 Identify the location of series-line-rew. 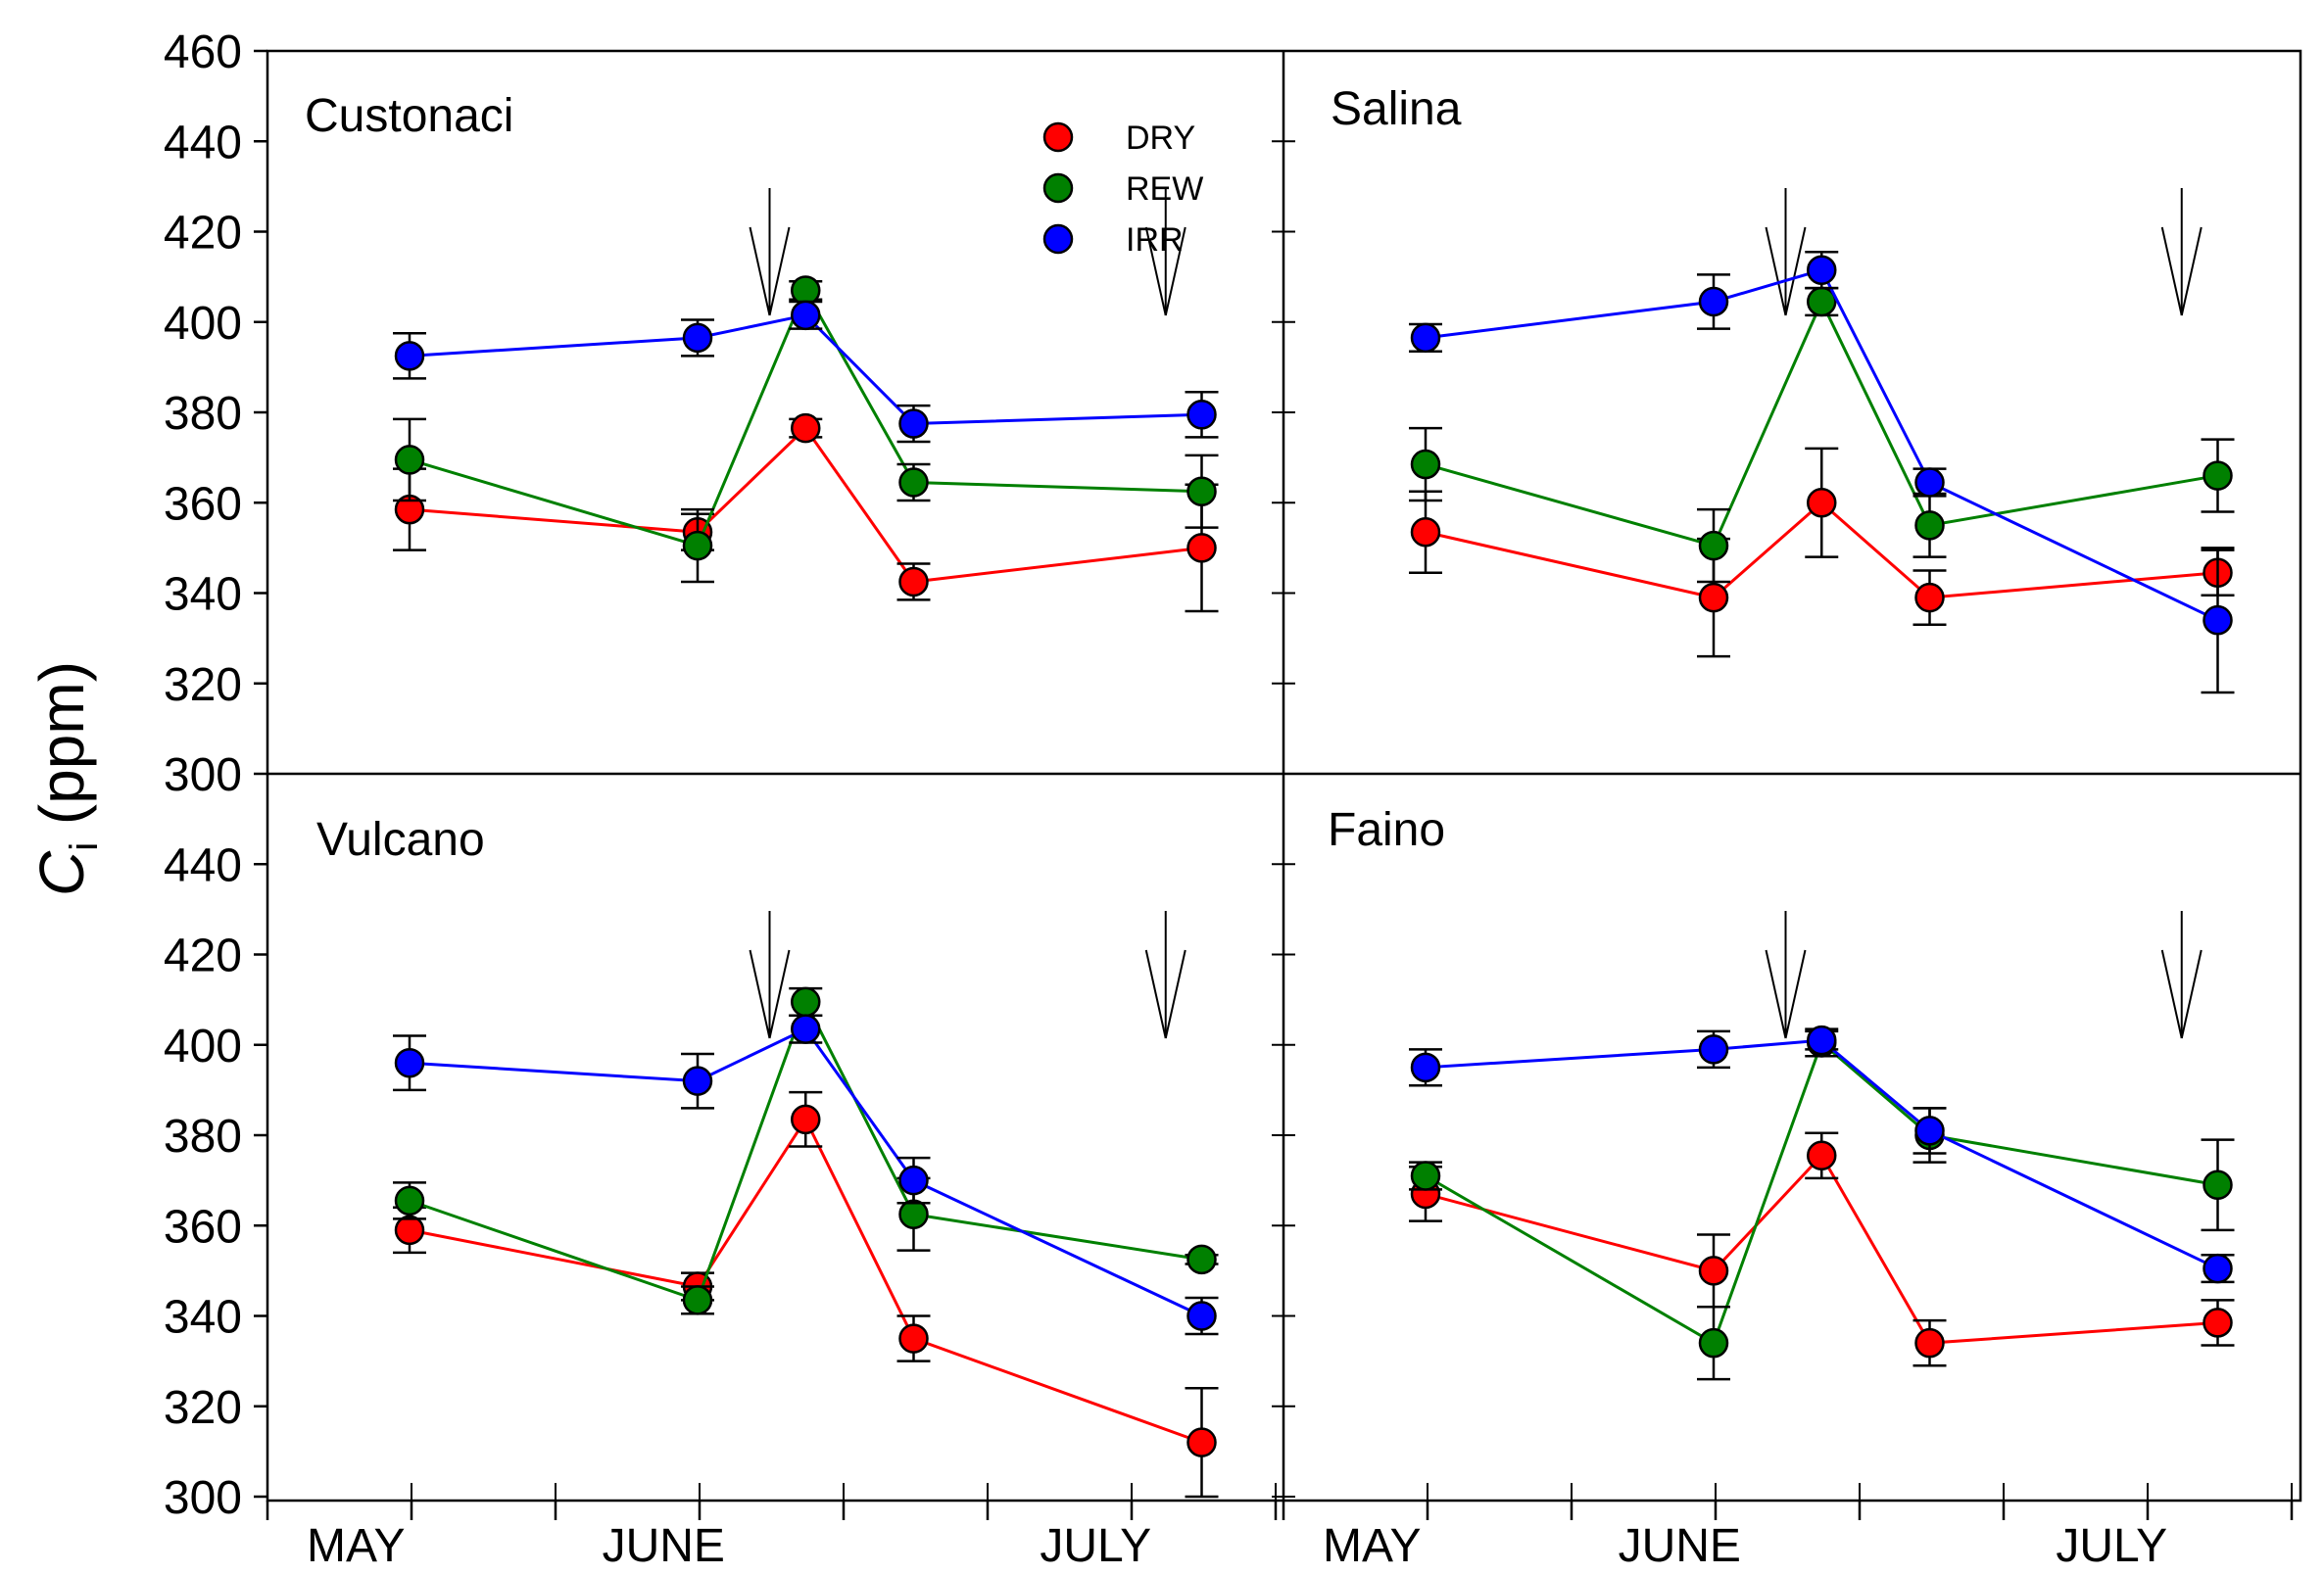
(805, 1150).